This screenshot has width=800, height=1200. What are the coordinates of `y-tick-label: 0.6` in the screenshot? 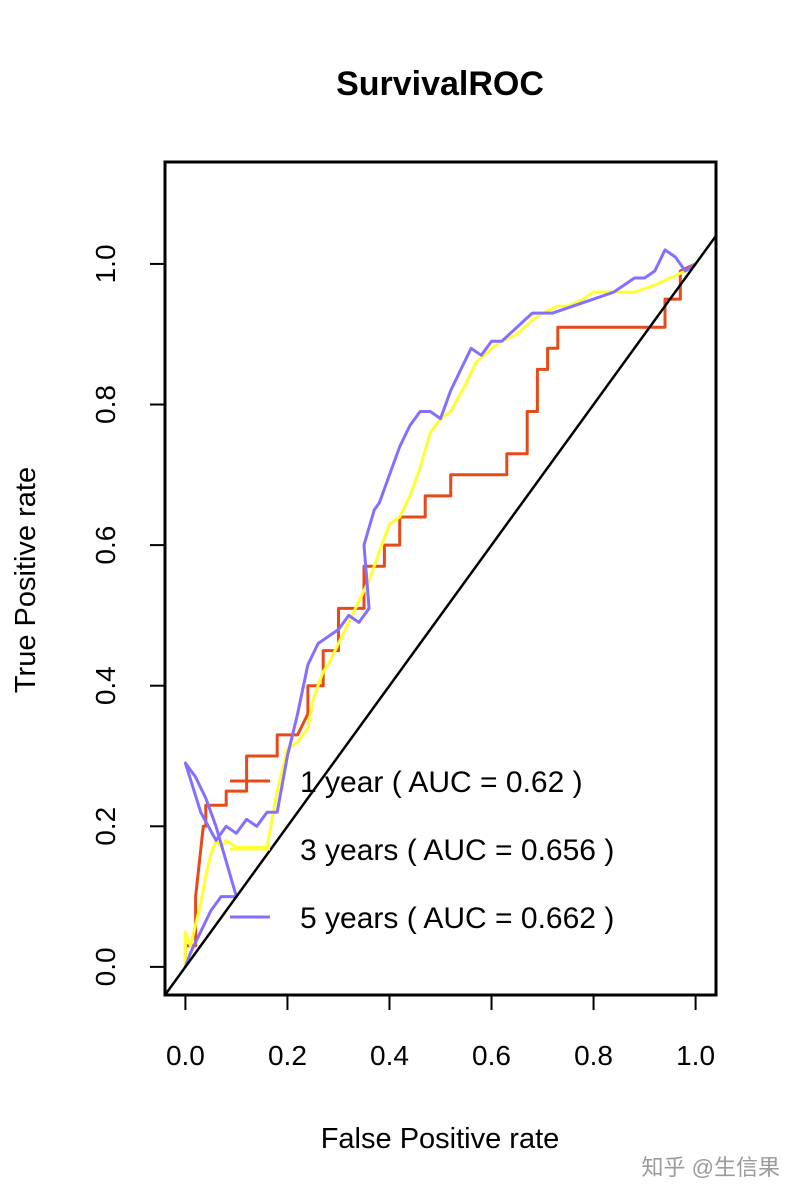 It's located at (105, 545).